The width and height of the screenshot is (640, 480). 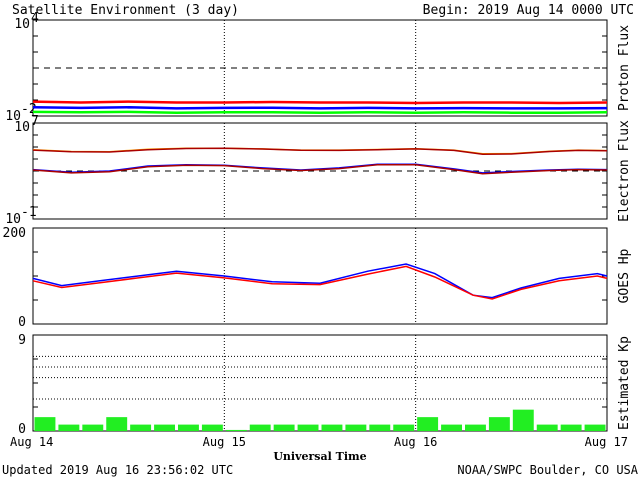 I want to click on hp-series-red, so click(x=320, y=282).